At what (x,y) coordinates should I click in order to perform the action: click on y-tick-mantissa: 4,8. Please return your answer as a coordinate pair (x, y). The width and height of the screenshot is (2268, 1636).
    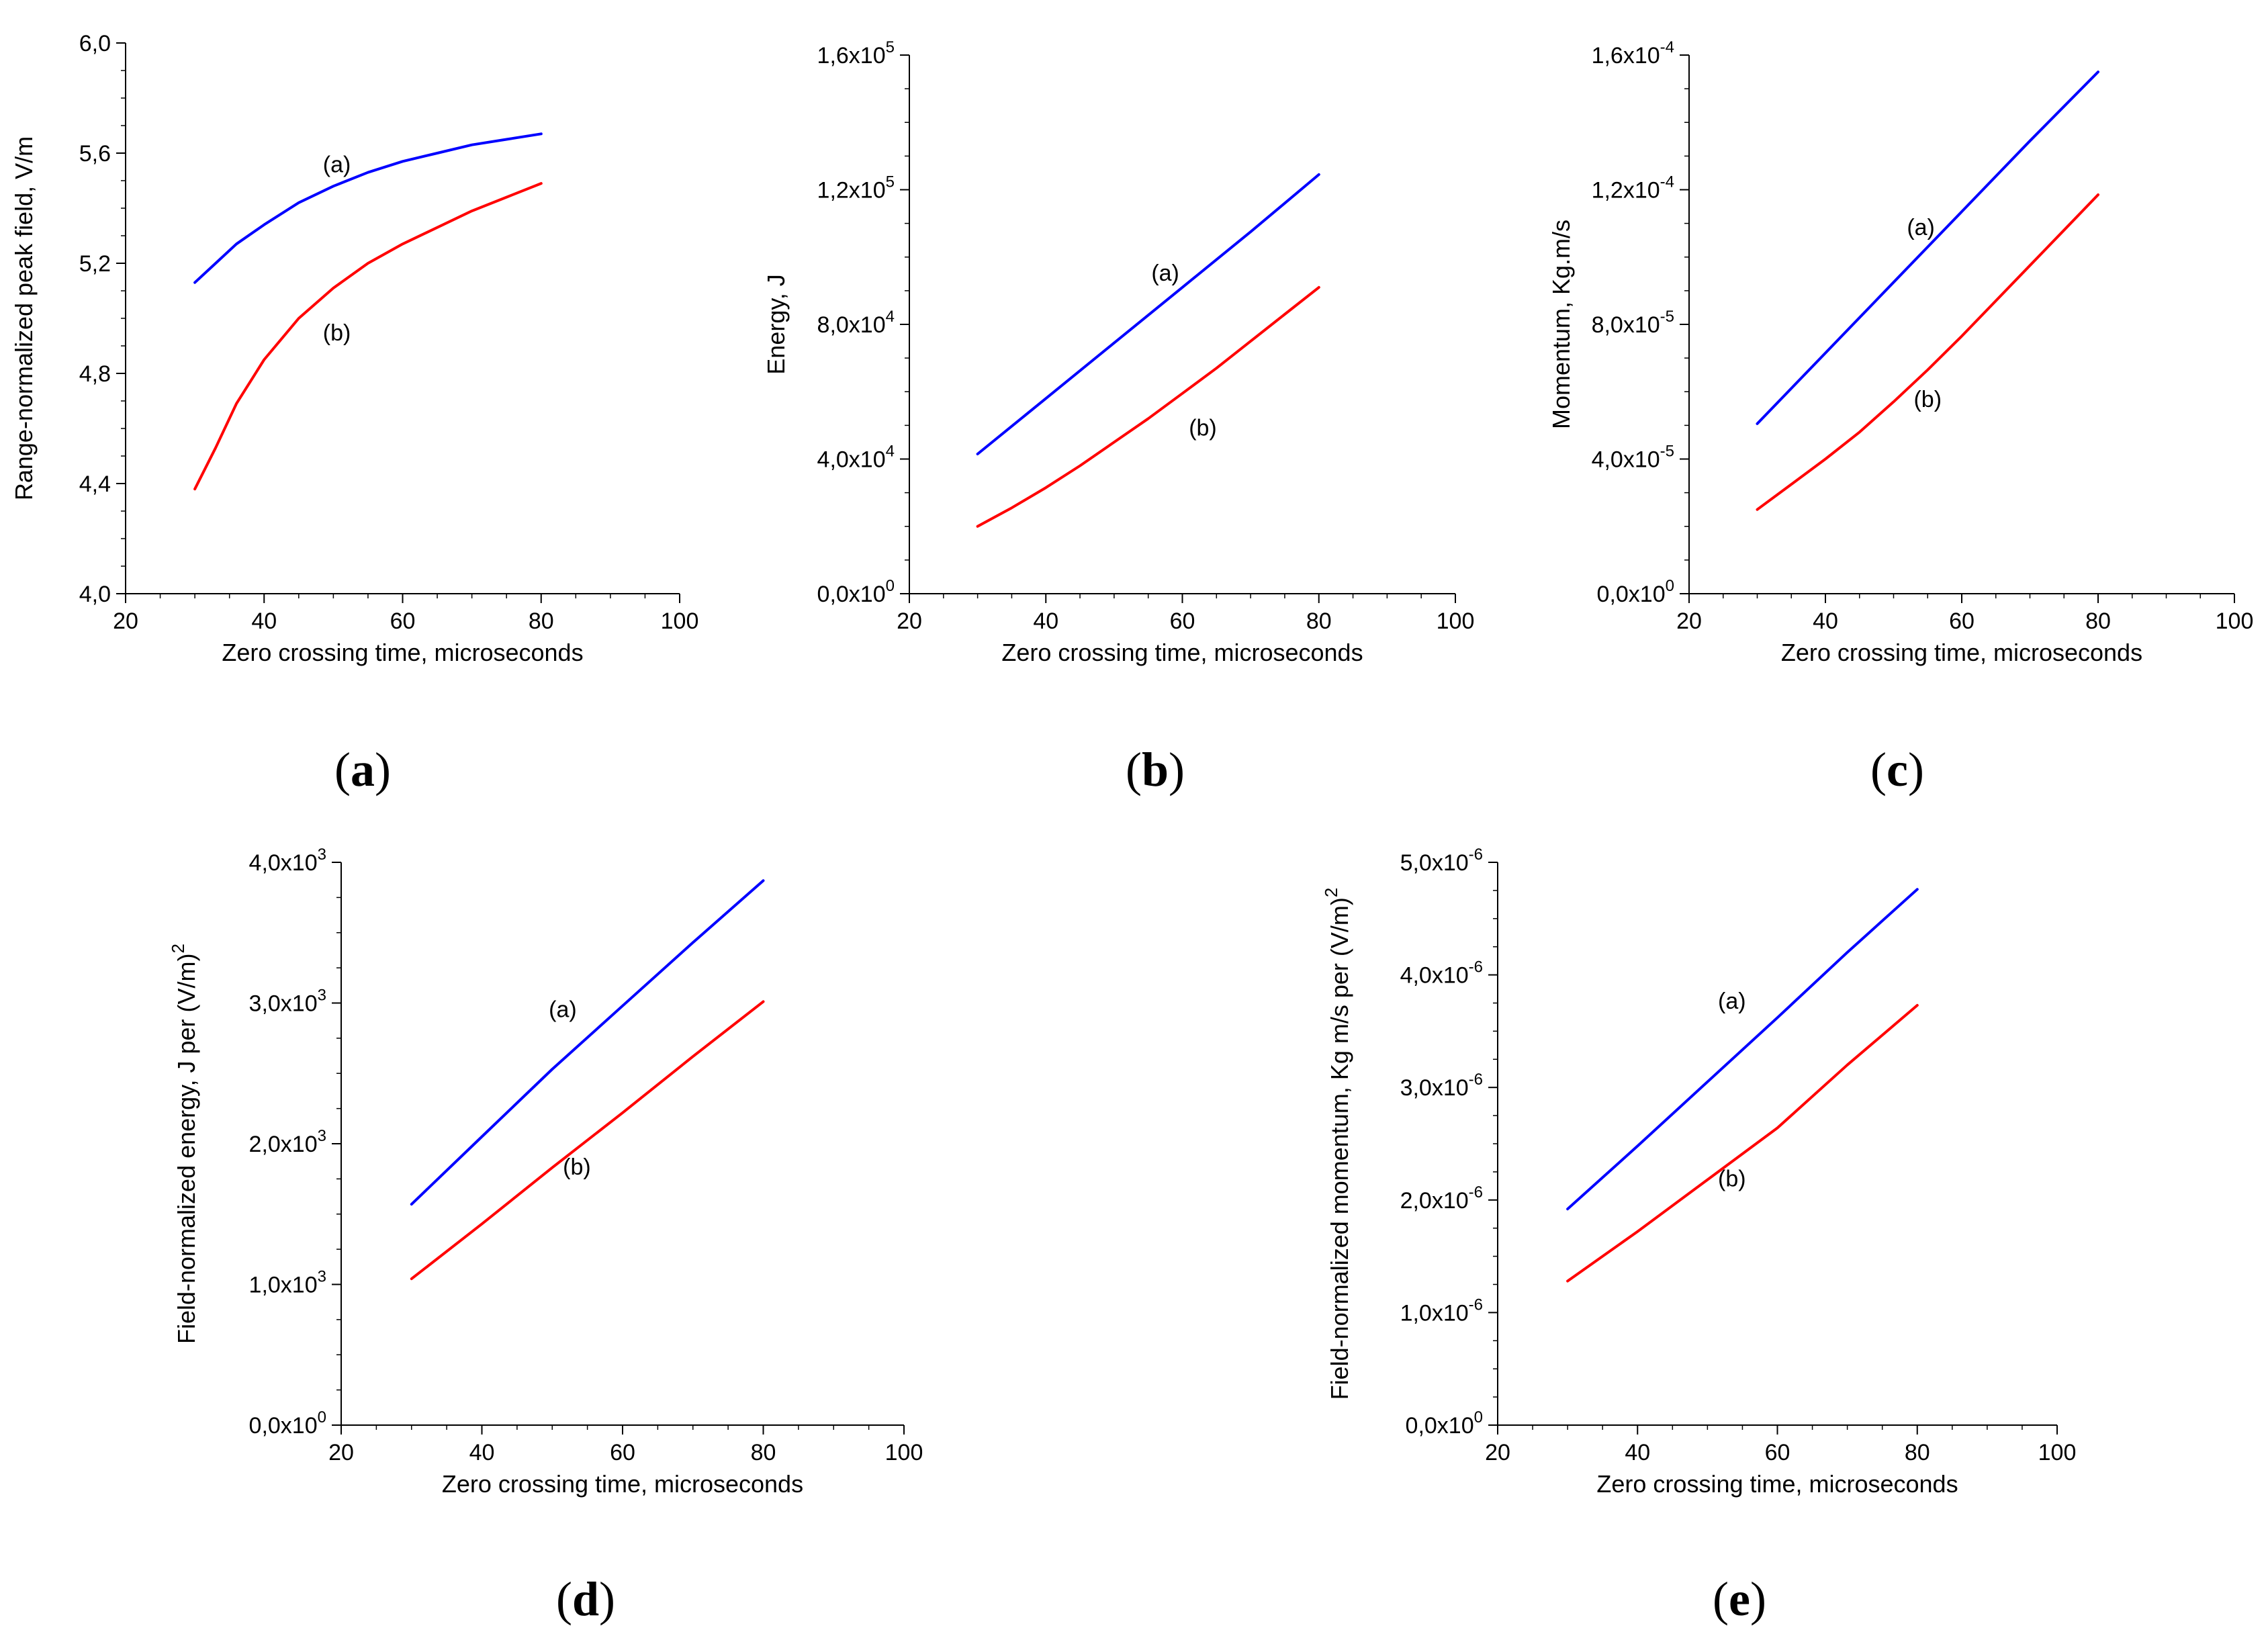
    Looking at the image, I should click on (95, 374).